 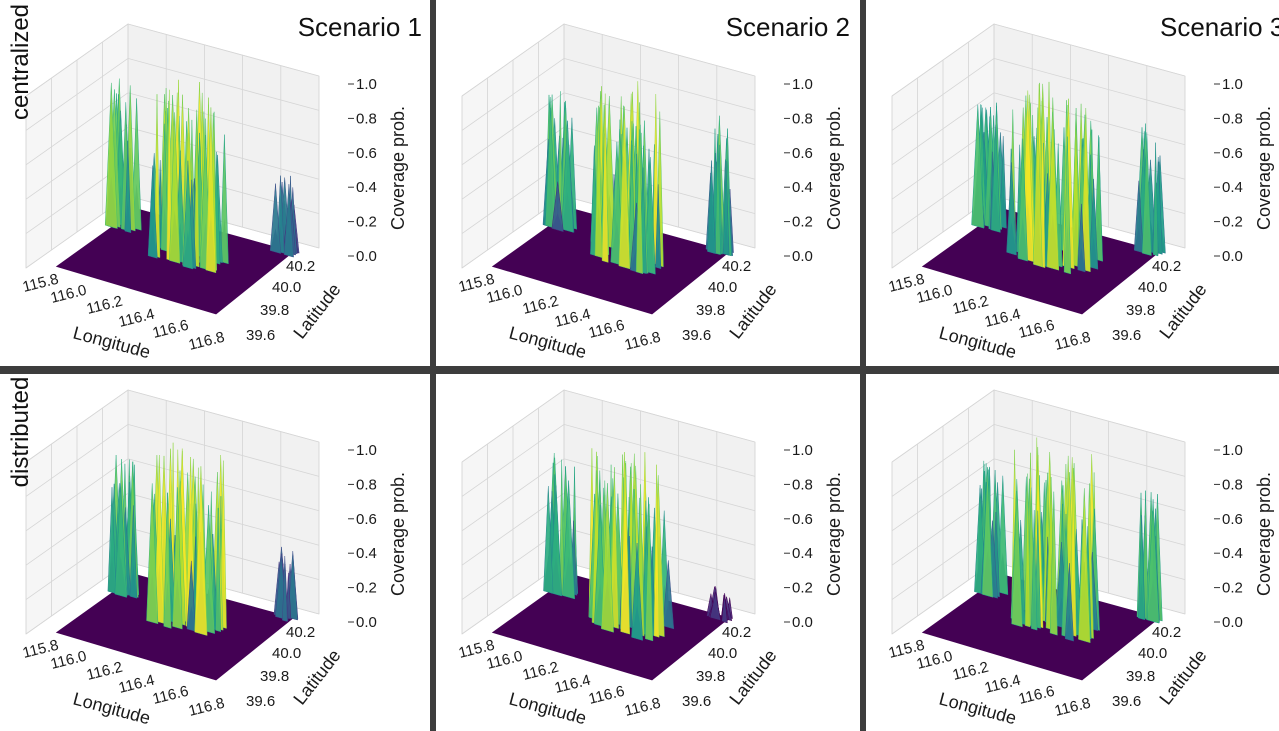 I want to click on column-divider, so click(x=863, y=365).